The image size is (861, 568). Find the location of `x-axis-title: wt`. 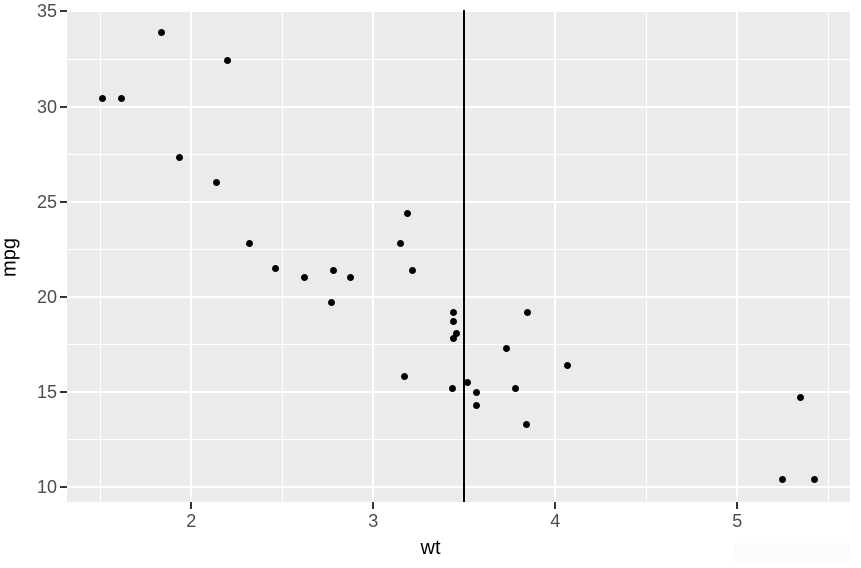

x-axis-title: wt is located at coordinates (430, 548).